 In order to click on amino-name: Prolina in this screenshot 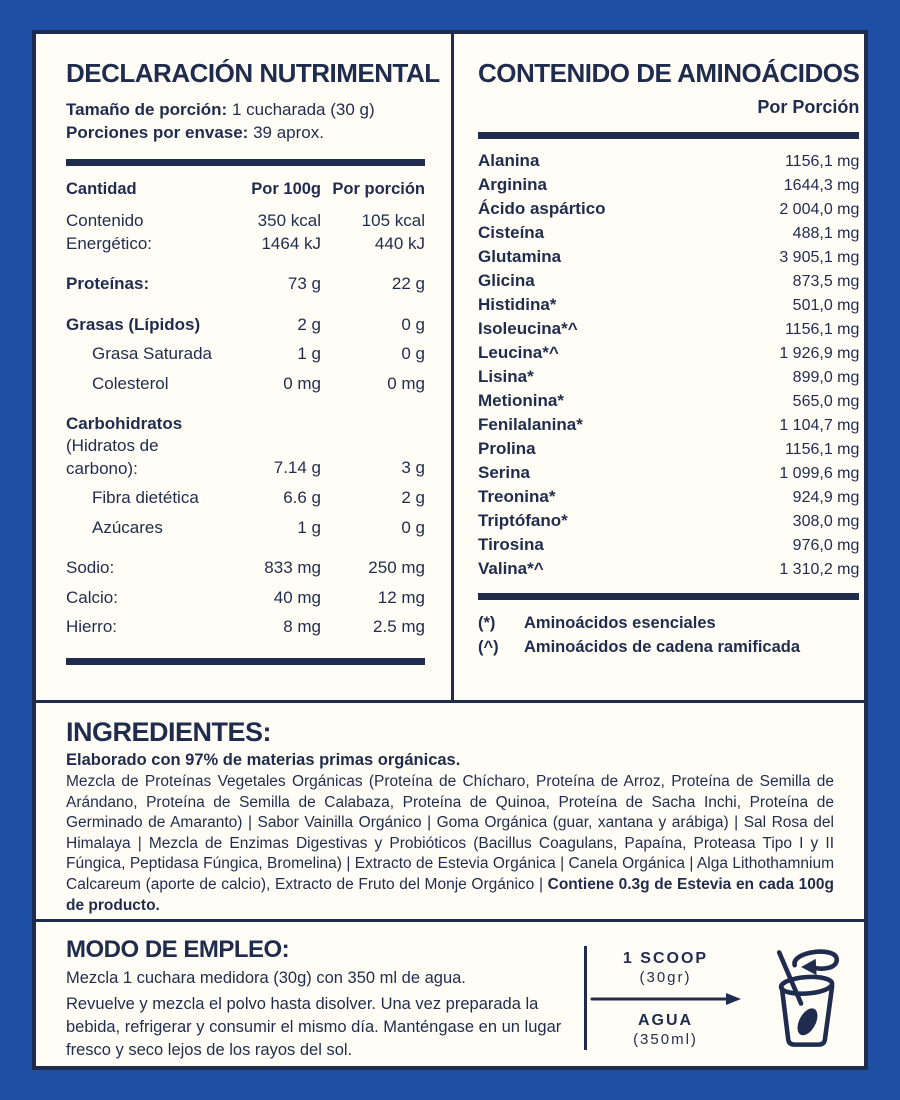, I will do `click(507, 448)`.